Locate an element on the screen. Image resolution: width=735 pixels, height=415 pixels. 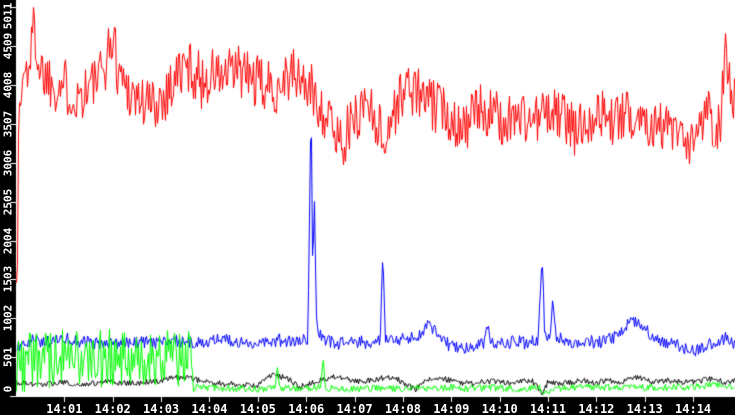
x-tick-label: 14:13 is located at coordinates (644, 408).